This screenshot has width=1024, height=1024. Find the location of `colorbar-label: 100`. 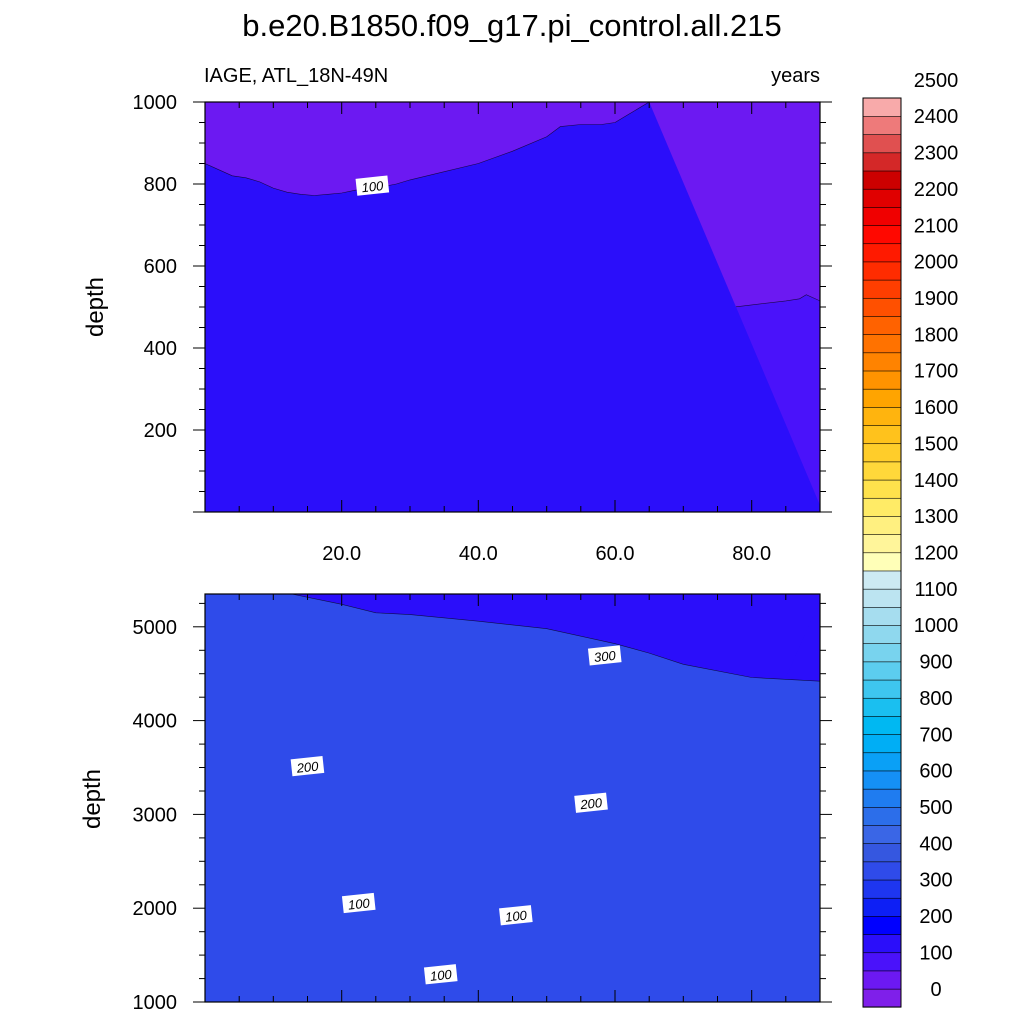

colorbar-label: 100 is located at coordinates (935, 954).